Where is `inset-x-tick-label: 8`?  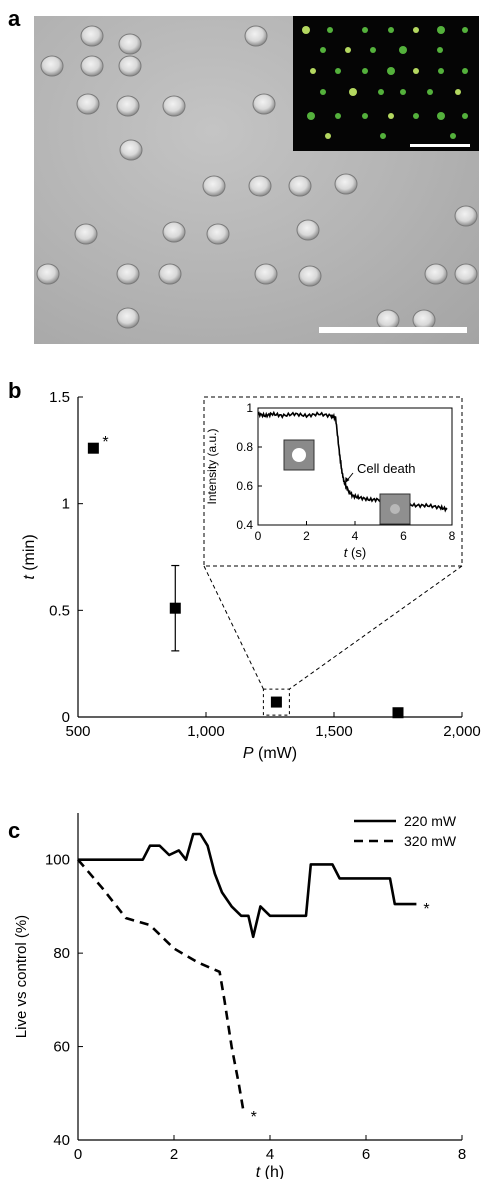
inset-x-tick-label: 8 is located at coordinates (452, 536).